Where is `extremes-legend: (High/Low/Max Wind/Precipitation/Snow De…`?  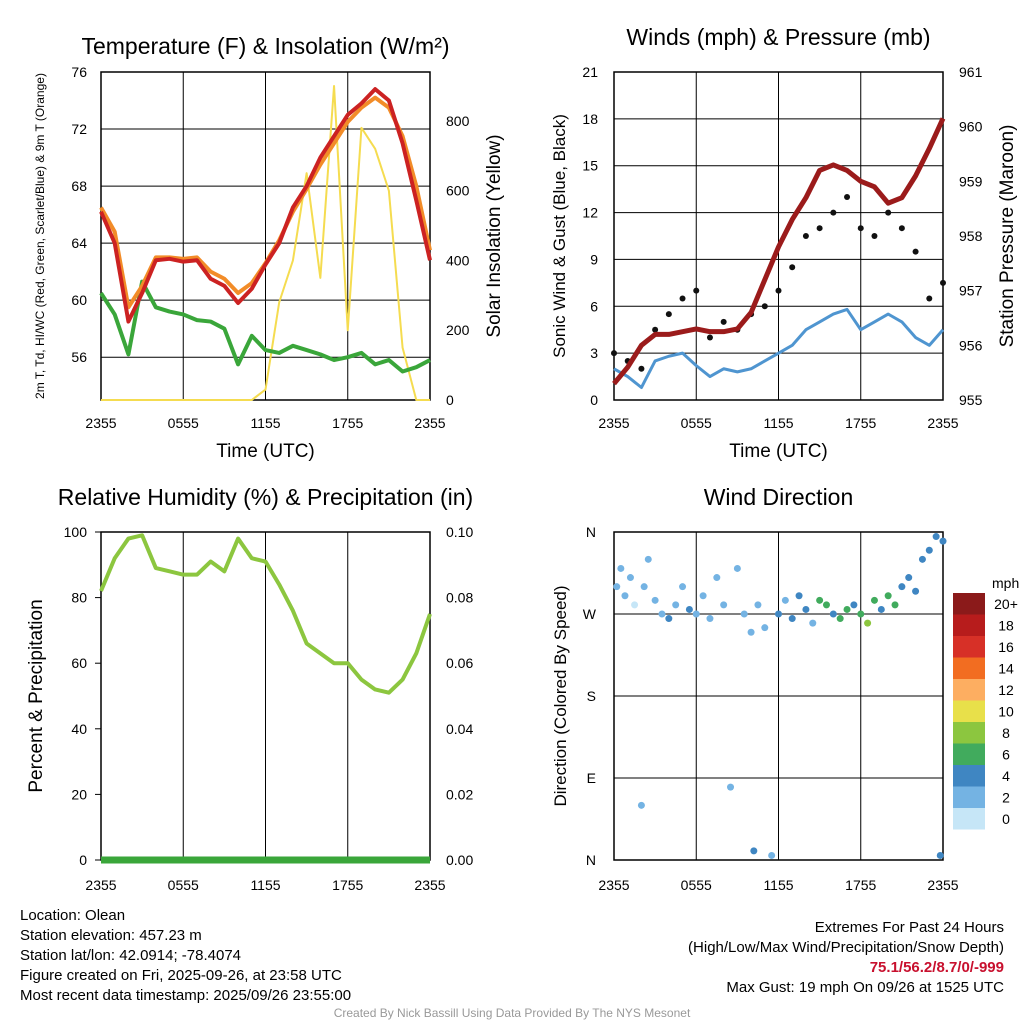
extremes-legend: (High/Low/Max Wind/Precipitation/Snow De… is located at coordinates (846, 947).